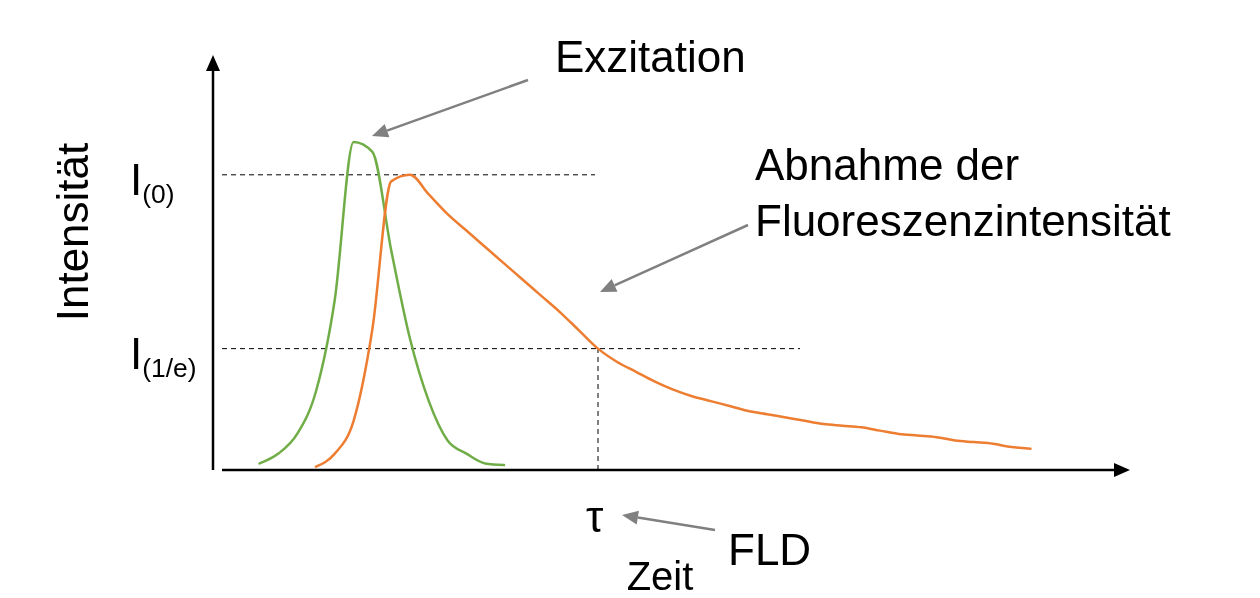 The width and height of the screenshot is (1260, 598). What do you see at coordinates (152, 181) in the screenshot?
I see `ref-line-label: I$_{(0)}$` at bounding box center [152, 181].